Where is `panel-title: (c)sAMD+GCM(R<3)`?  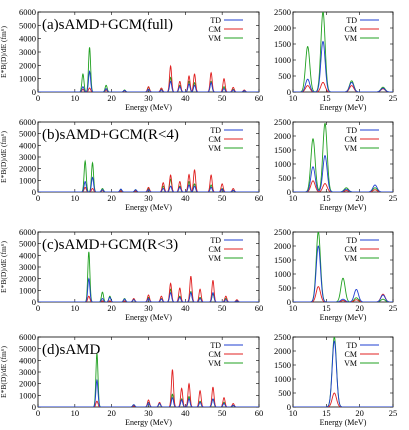 panel-title: (c)sAMD+GCM(R<3) is located at coordinates (110, 245).